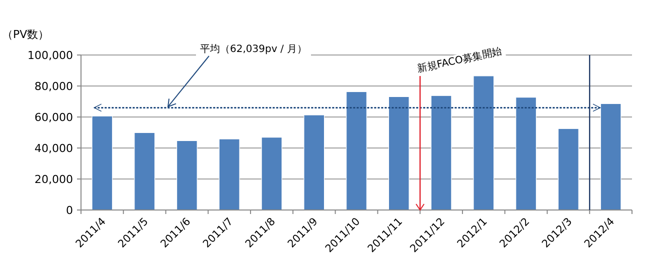  What do you see at coordinates (53, 148) in the screenshot?
I see `y-tick-label: 40,000` at bounding box center [53, 148].